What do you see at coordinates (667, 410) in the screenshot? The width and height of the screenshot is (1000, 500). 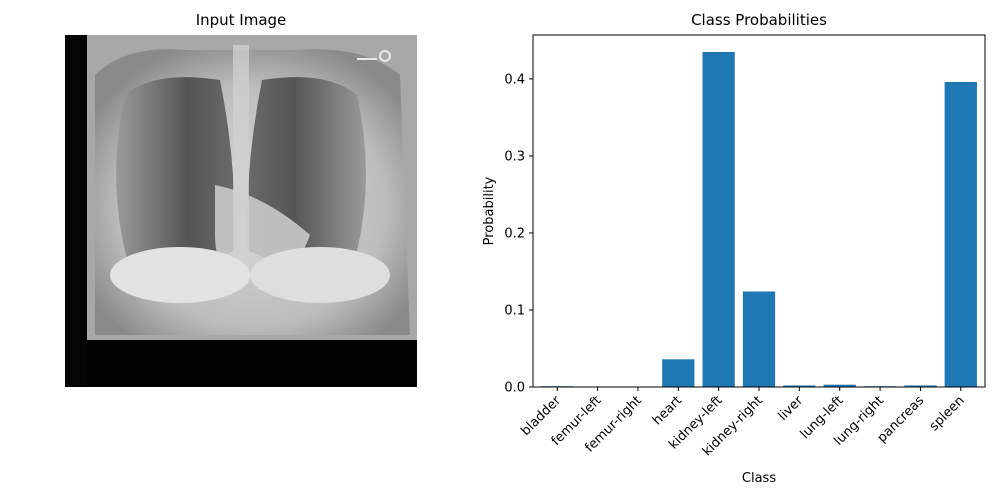 I see `x-tick-label: heart` at bounding box center [667, 410].